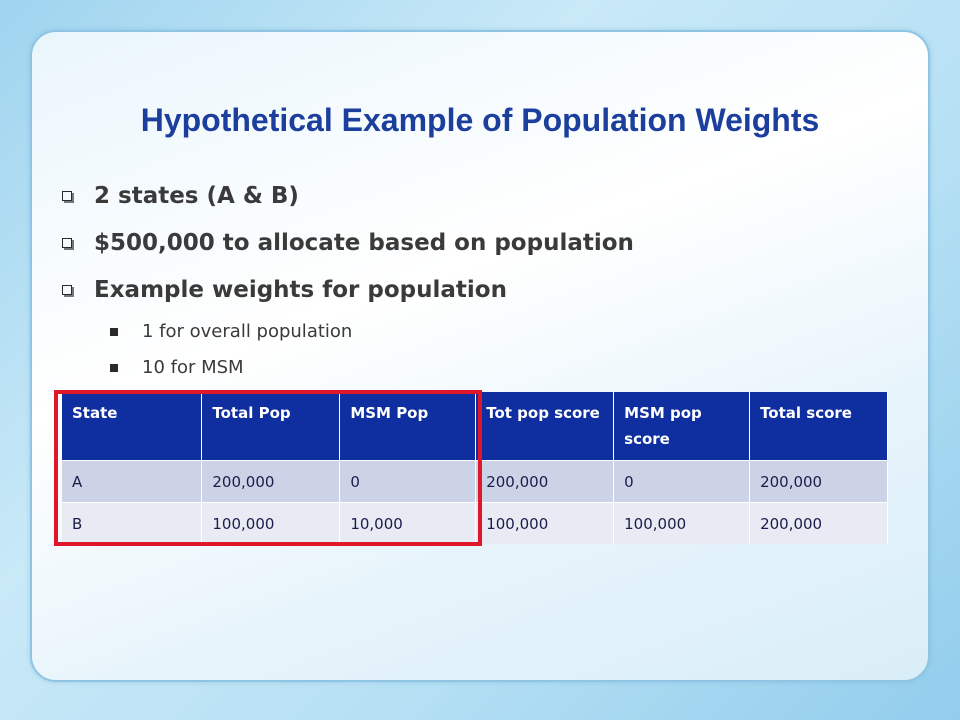 Image resolution: width=960 pixels, height=720 pixels. What do you see at coordinates (247, 331) in the screenshot?
I see `sub-bullet-text: 1 for overall population` at bounding box center [247, 331].